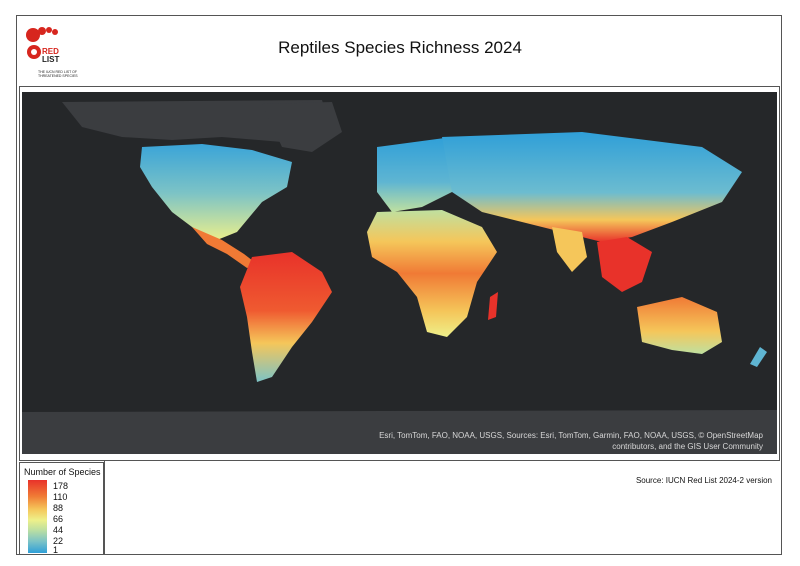 This screenshot has width=800, height=566. Describe the element at coordinates (58, 530) in the screenshot. I see `legend-label-44: 44` at that location.